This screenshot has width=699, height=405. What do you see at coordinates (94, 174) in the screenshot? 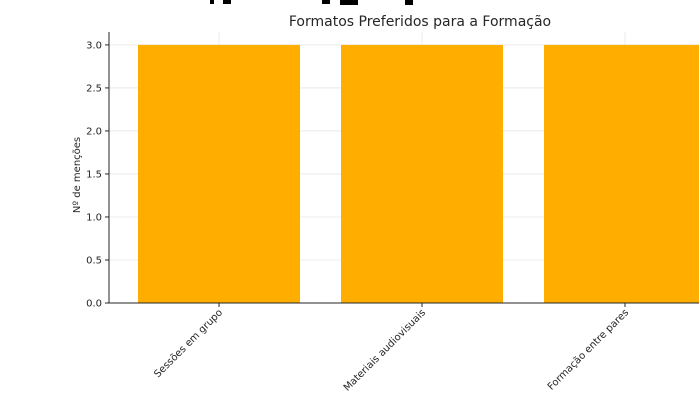
I see `y-tick-label: 1.5` at bounding box center [94, 174].